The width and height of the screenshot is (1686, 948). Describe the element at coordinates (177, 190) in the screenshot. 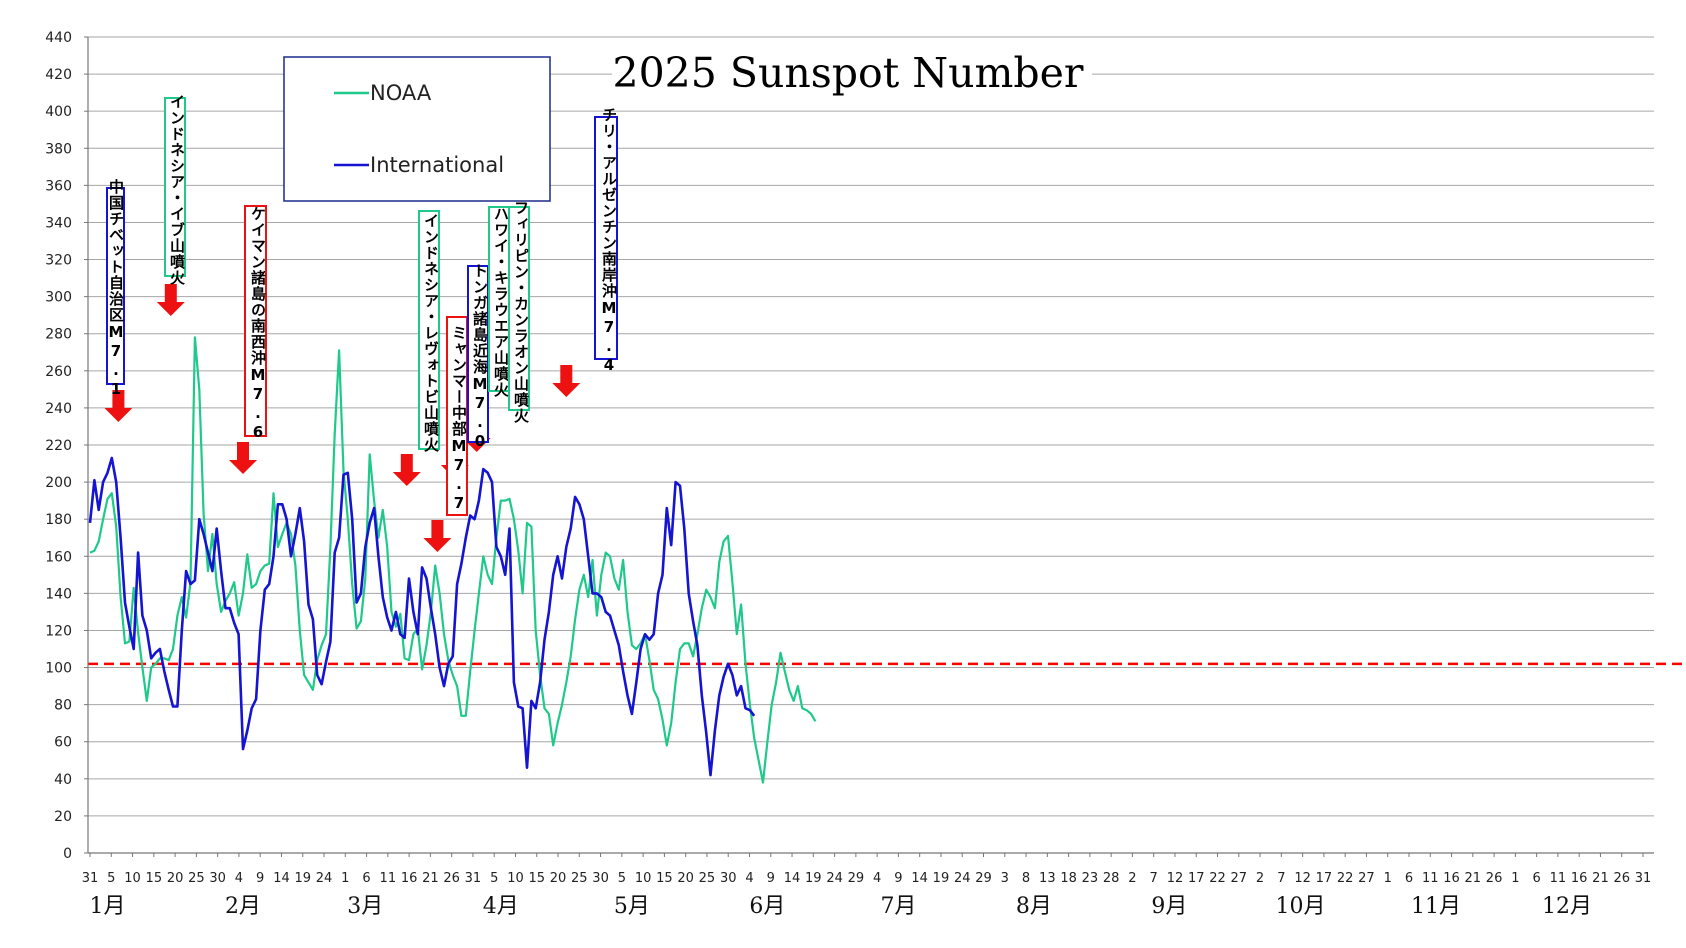

I see `annotation-text: インドネシア・イブ山噴火` at that location.